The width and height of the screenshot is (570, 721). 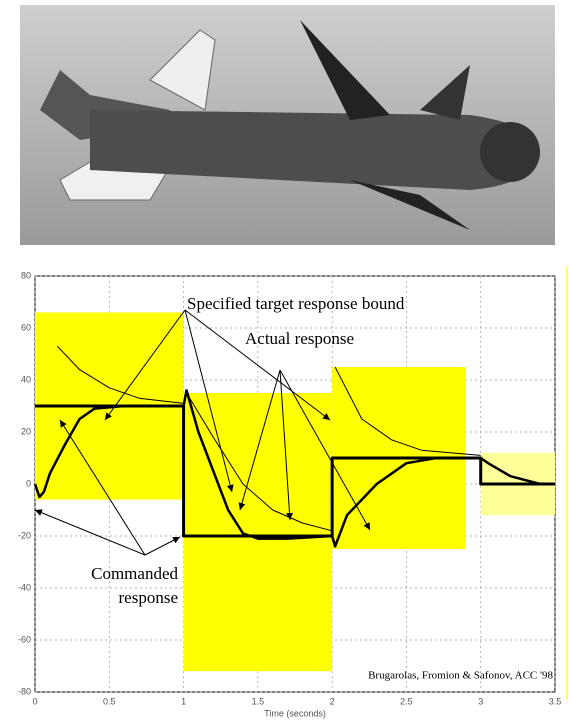 I want to click on response-bound, so click(x=258, y=532).